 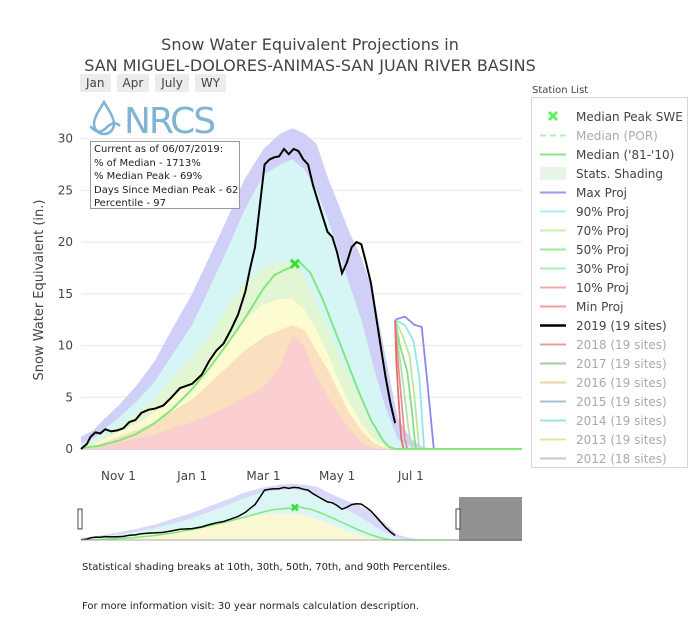 I want to click on legend-item-label: 90% Proj, so click(x=602, y=211).